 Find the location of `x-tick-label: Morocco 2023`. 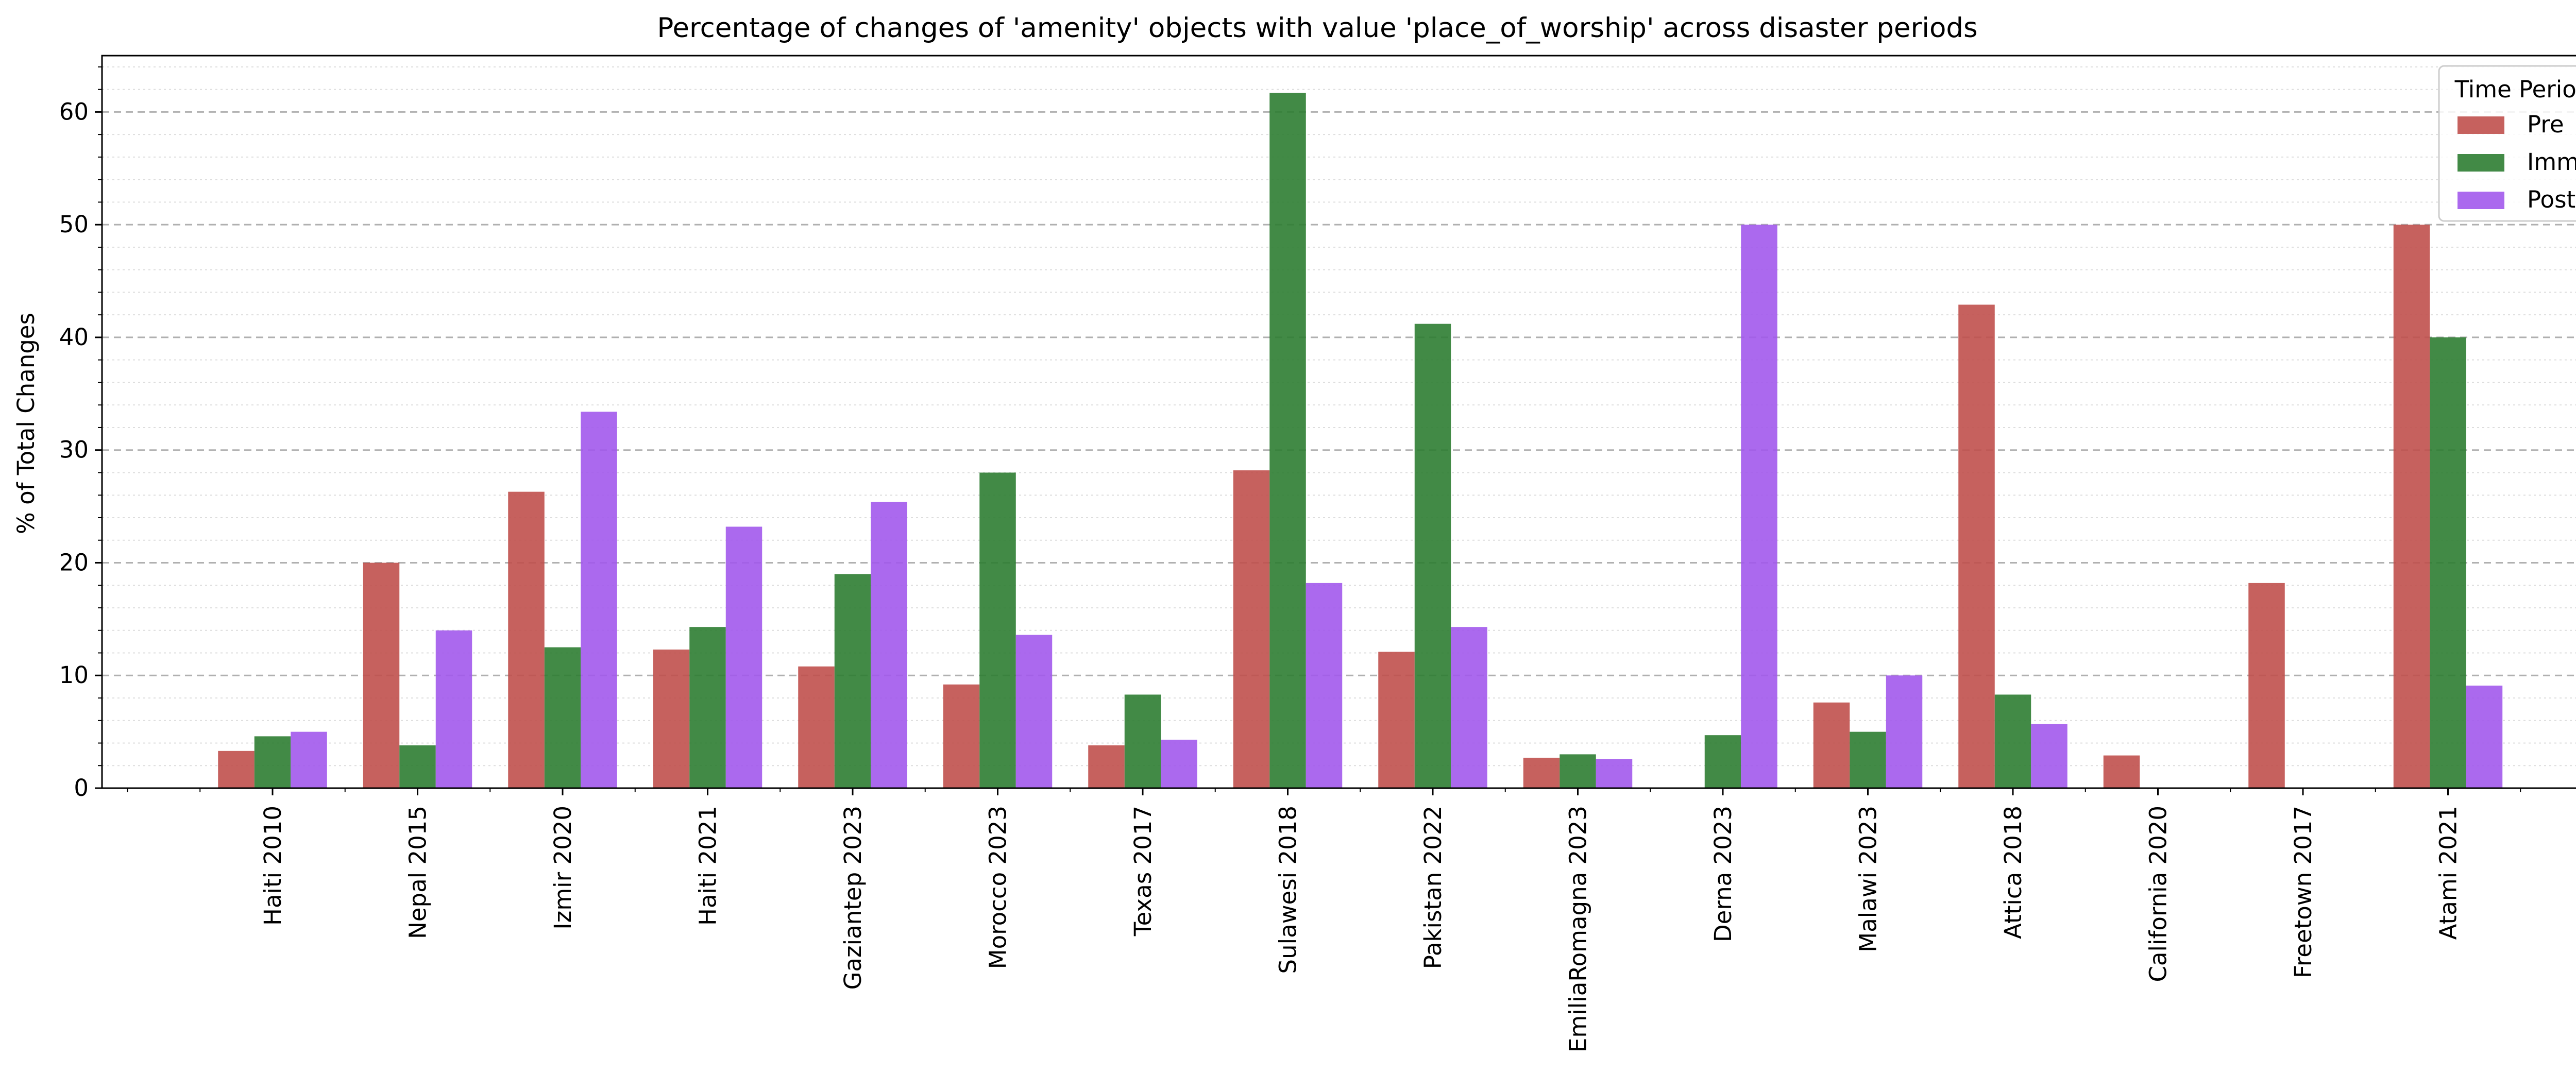

x-tick-label: Morocco 2023 is located at coordinates (998, 888).